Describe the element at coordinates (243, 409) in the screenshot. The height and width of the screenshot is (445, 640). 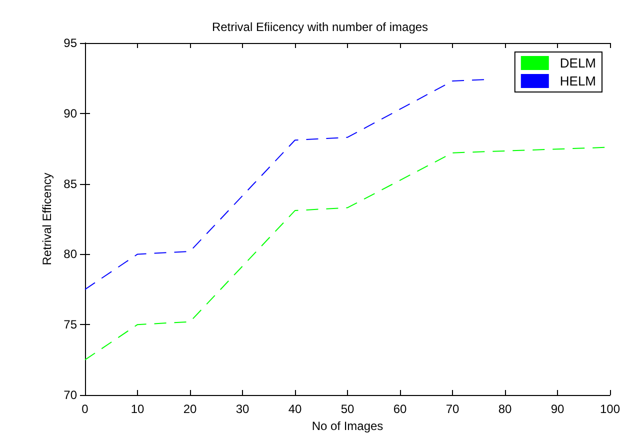
I see `x-tick-label: 30` at that location.